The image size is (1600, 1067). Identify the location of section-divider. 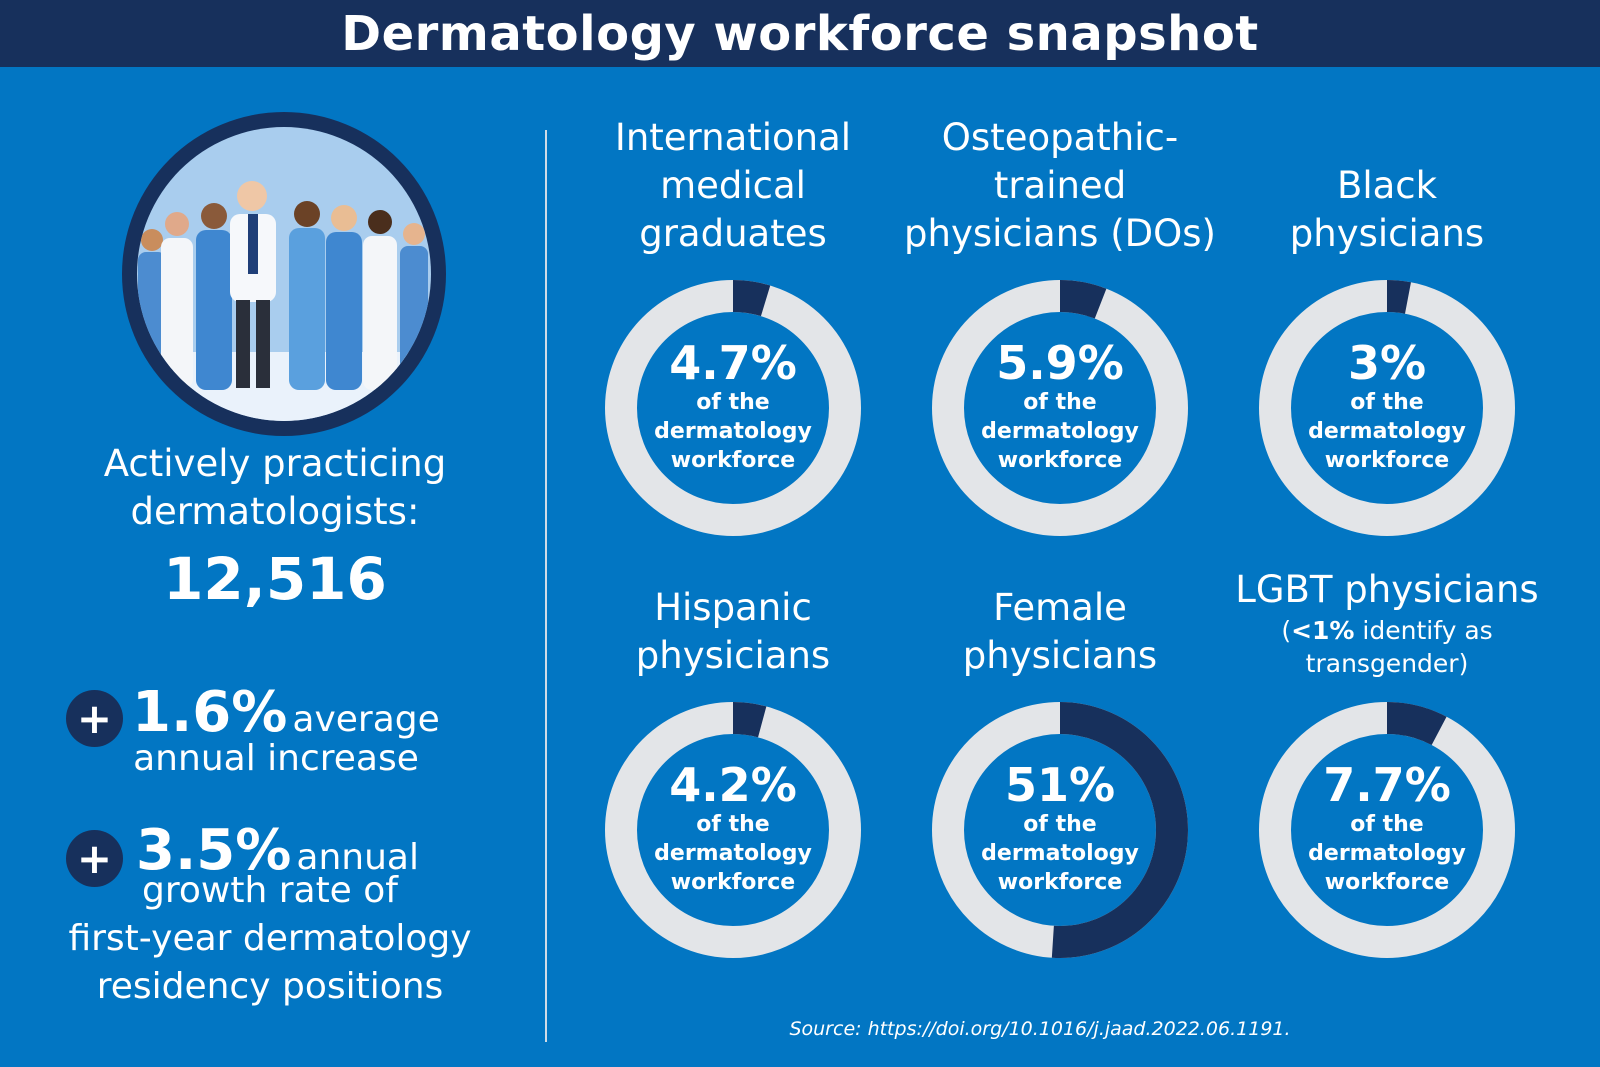
(546, 586).